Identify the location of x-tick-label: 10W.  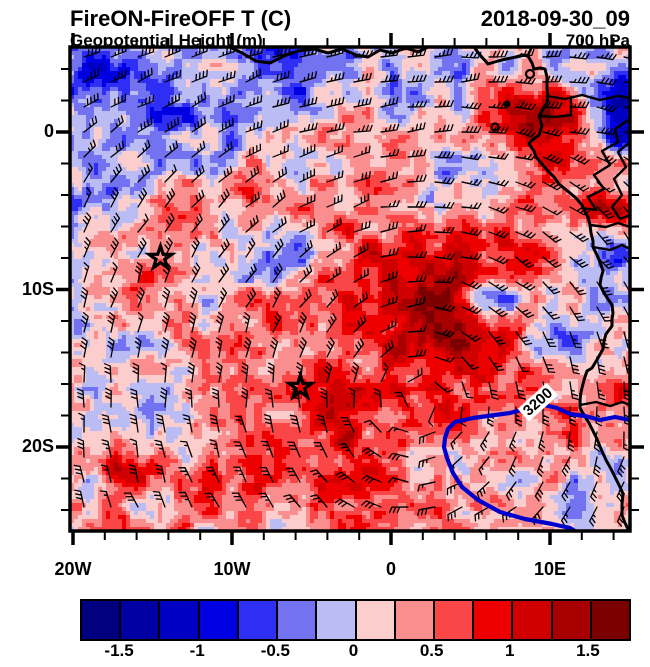
(232, 569).